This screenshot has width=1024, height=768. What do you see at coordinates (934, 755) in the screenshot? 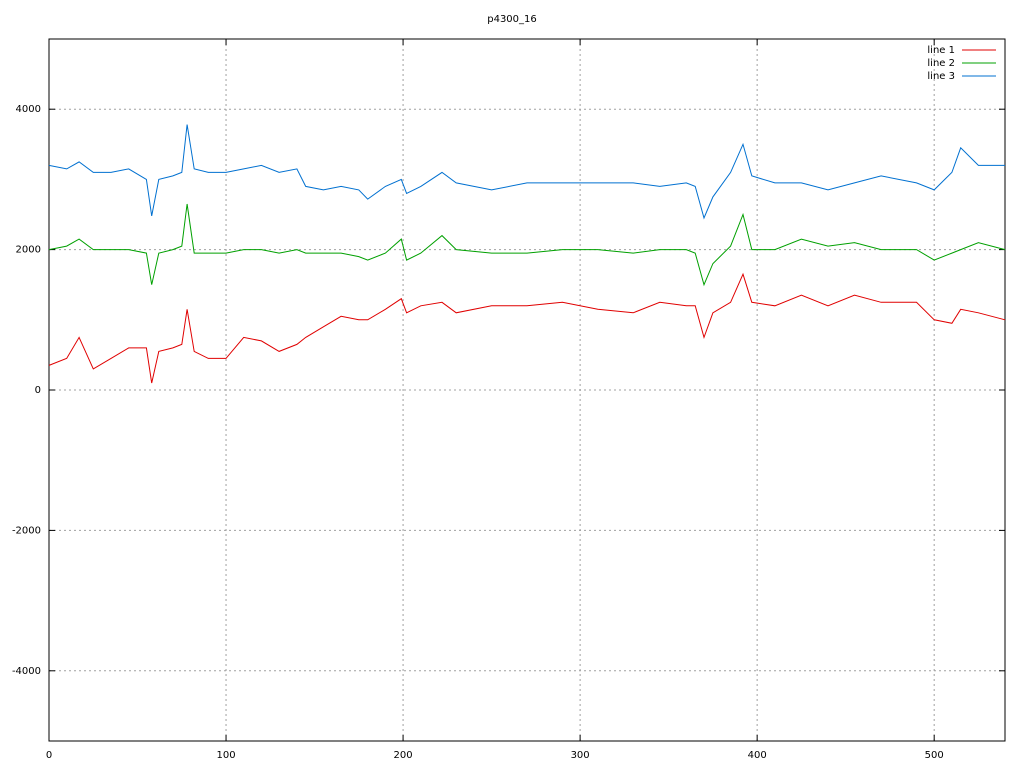
I see `x-tick-label: 500` at bounding box center [934, 755].